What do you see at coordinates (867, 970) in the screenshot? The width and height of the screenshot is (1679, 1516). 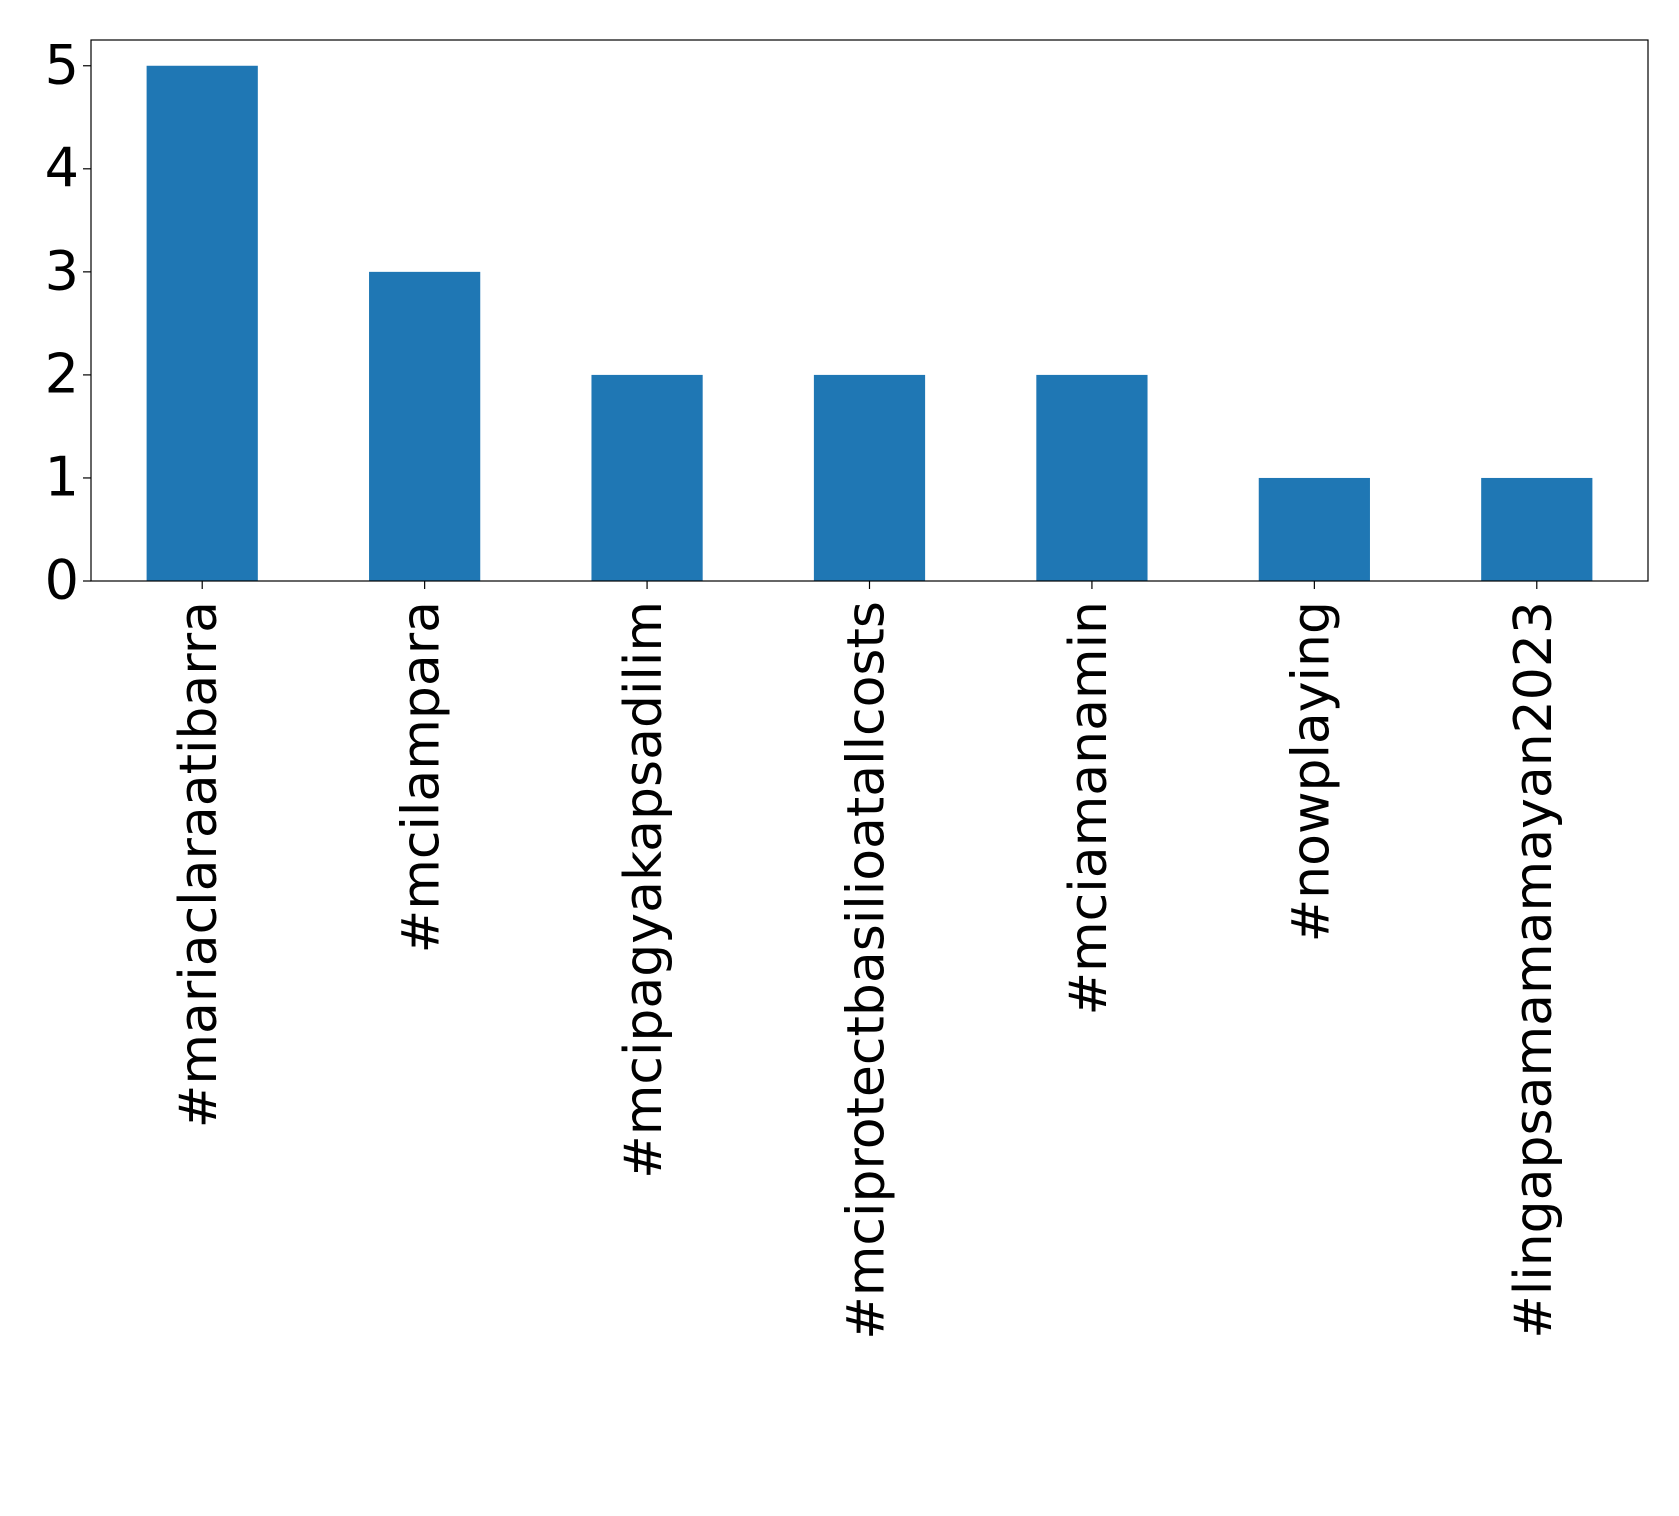 I see `x-tick-label: #mciprotectbasilioatallcosts` at bounding box center [867, 970].